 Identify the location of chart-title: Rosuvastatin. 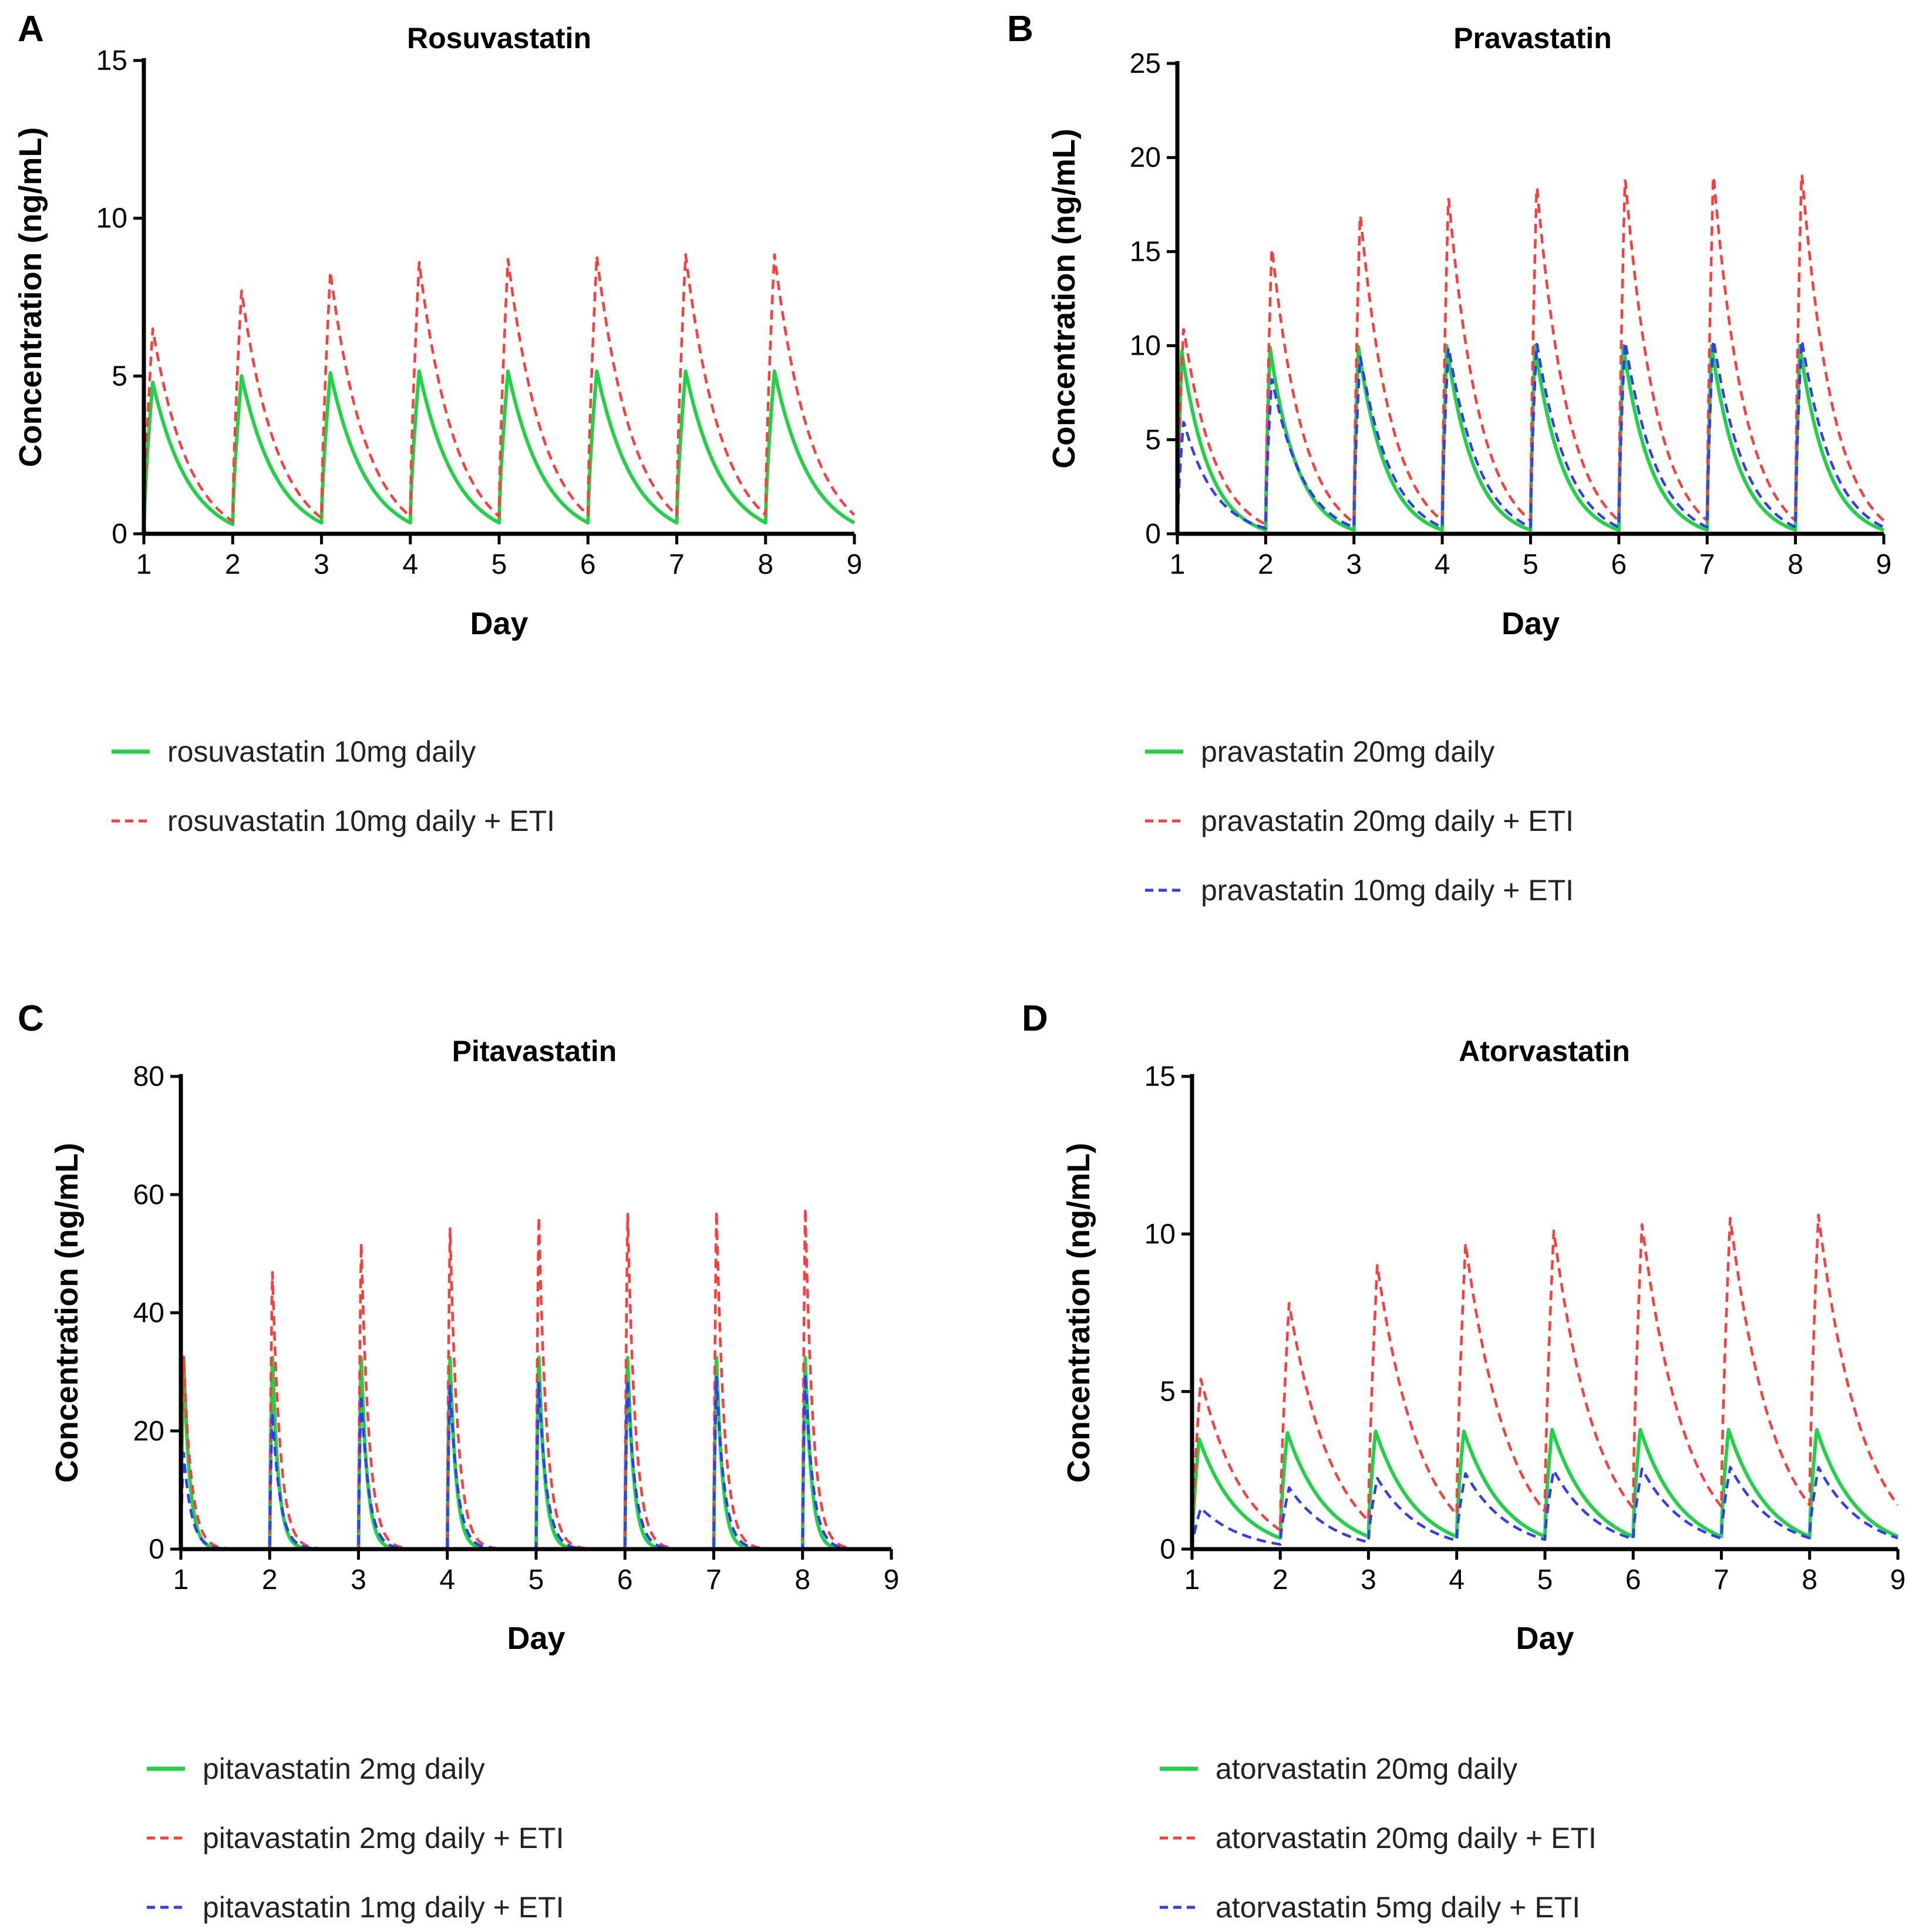
(499, 38).